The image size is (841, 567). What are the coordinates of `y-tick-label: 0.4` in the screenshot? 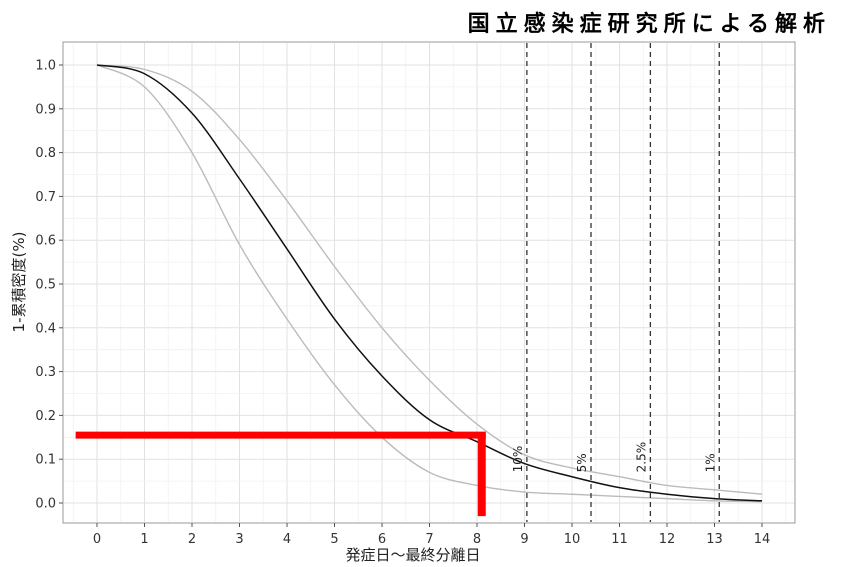 It's located at (45, 328).